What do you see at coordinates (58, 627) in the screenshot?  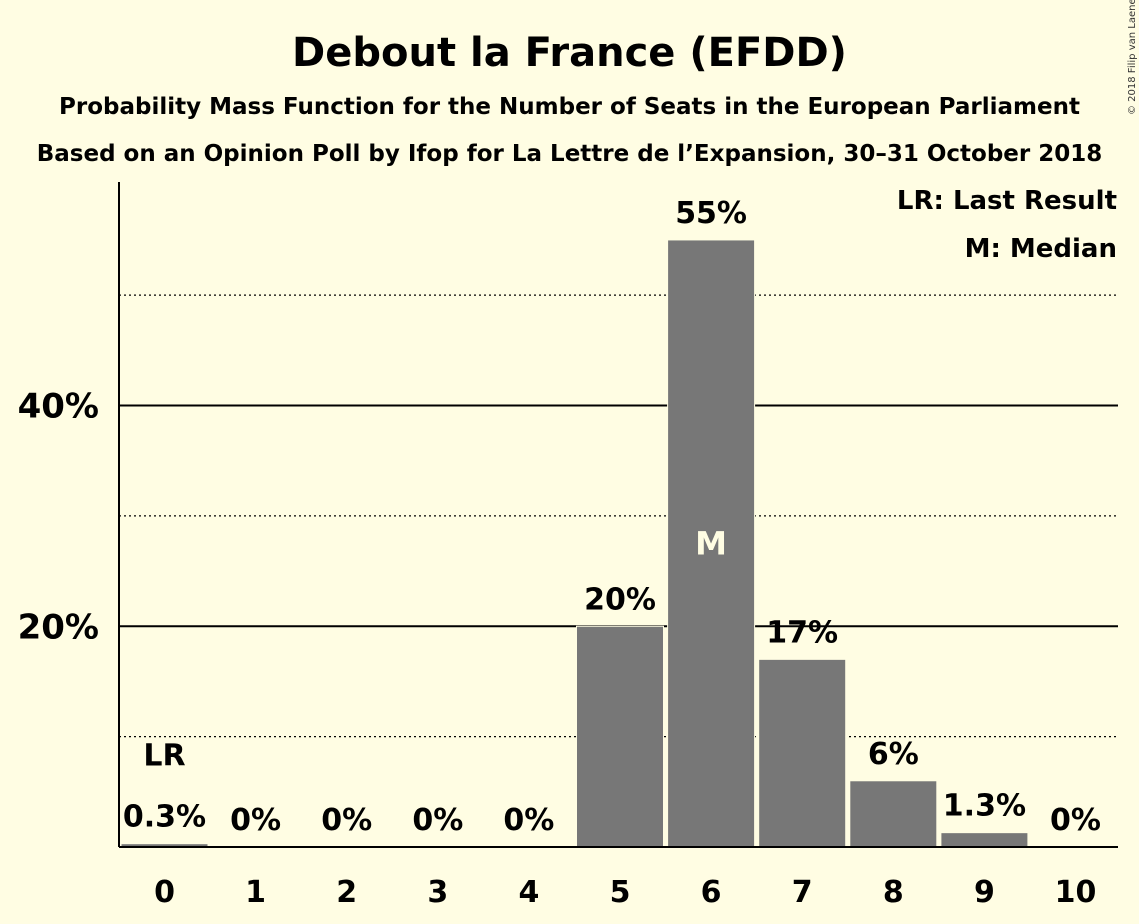 I see `y-tick-label: 20%` at bounding box center [58, 627].